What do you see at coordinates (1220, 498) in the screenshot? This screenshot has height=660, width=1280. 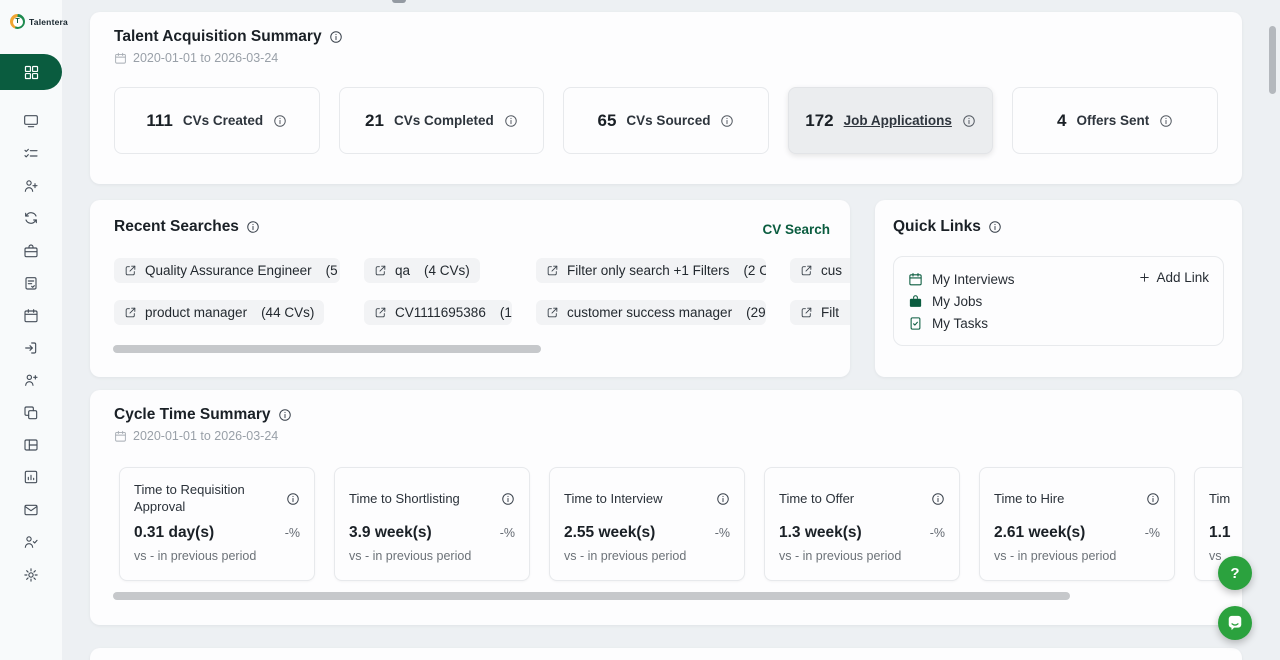 I see `cycle-card-title: Tim` at bounding box center [1220, 498].